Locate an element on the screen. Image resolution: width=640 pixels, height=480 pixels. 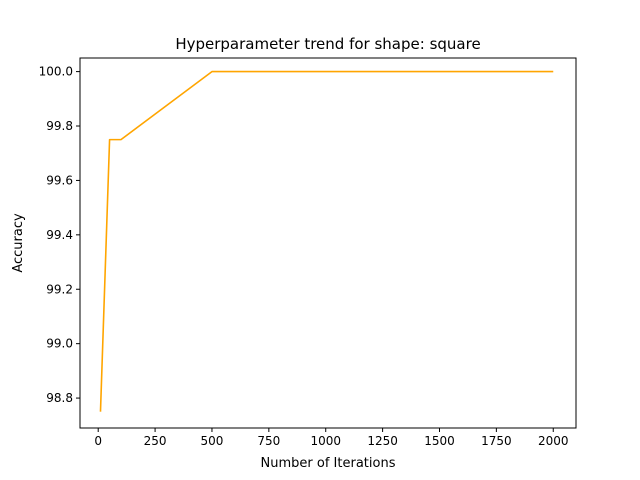
x-axis-label: Number of Iterations is located at coordinates (328, 463).